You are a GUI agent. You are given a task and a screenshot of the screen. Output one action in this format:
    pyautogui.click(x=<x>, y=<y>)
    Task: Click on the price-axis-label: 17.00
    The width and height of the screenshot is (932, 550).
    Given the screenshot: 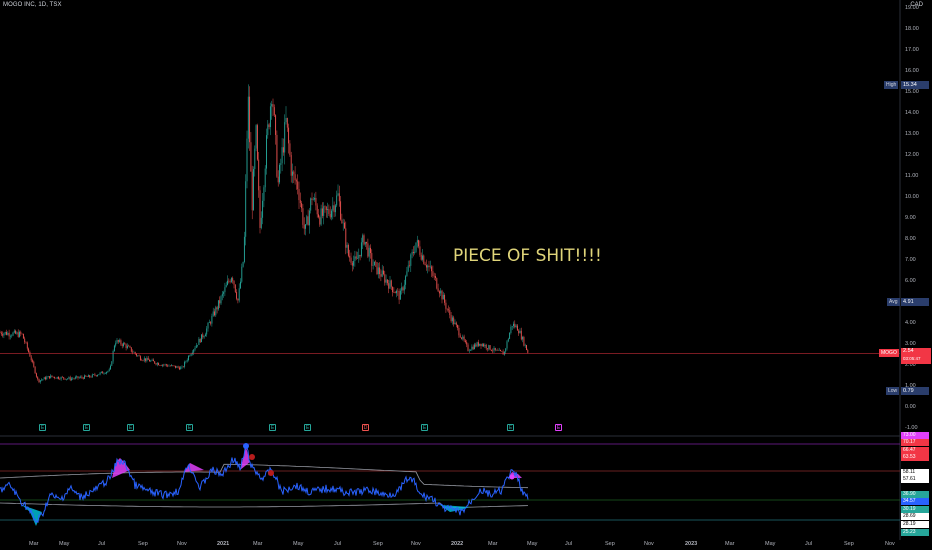 What is the action you would take?
    pyautogui.click(x=912, y=50)
    